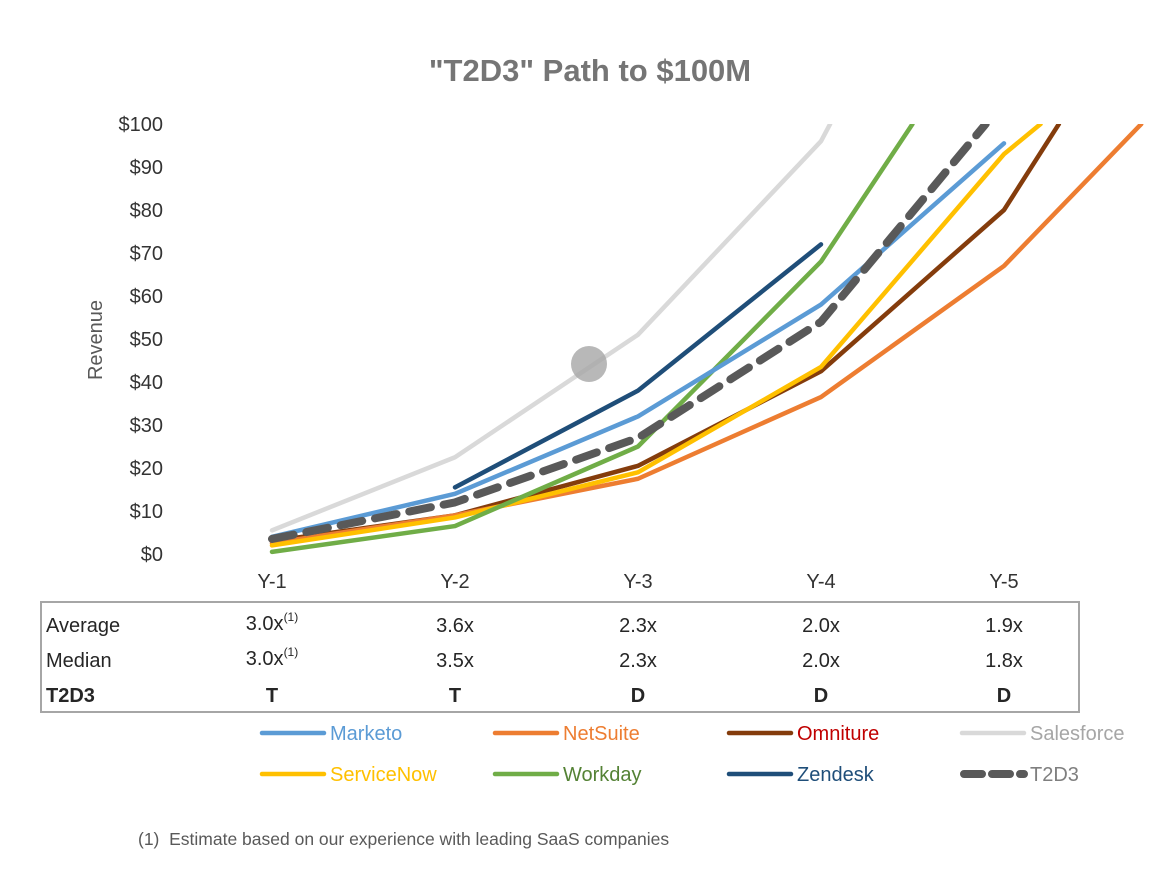 This screenshot has height=879, width=1172. What do you see at coordinates (383, 775) in the screenshot?
I see `legend-label-servicenow: ServiceNow` at bounding box center [383, 775].